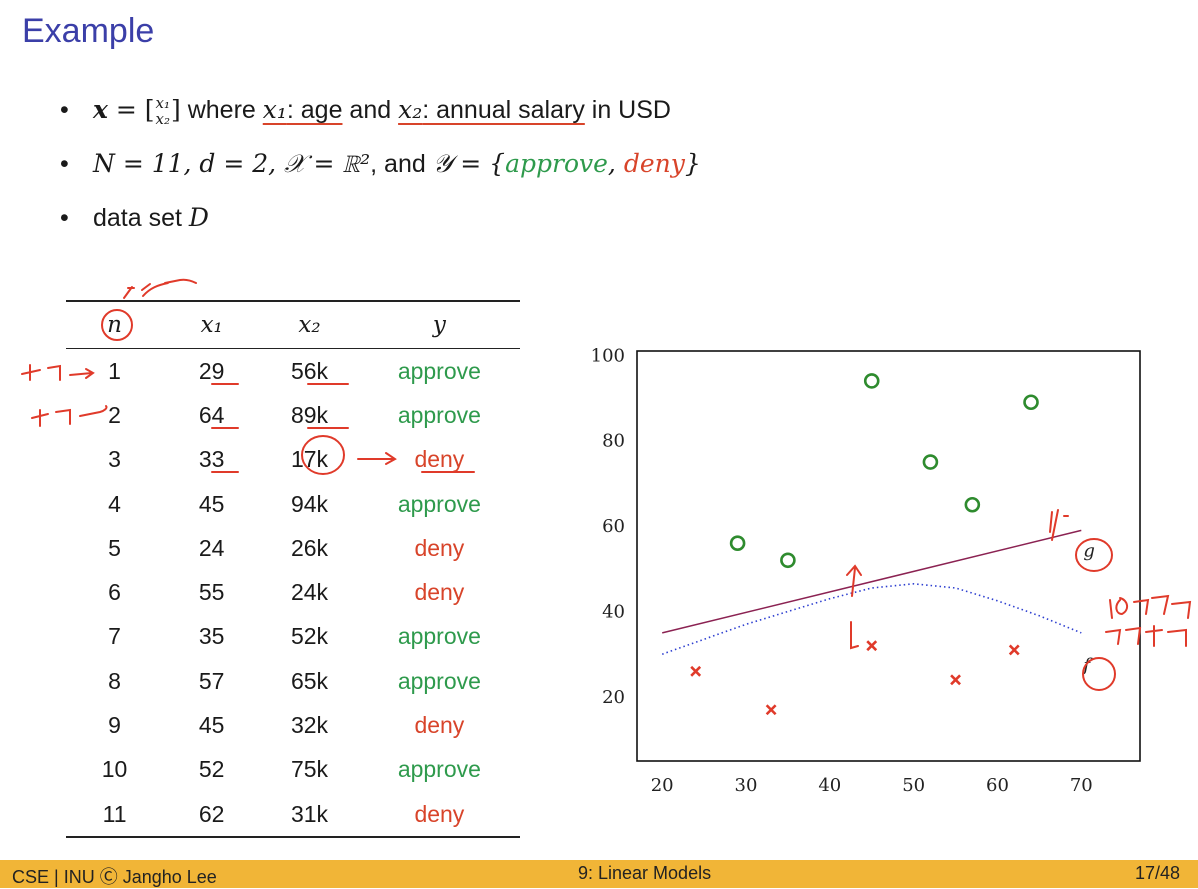 The width and height of the screenshot is (1198, 889). Describe the element at coordinates (439, 324) in the screenshot. I see `header-y: y` at that location.